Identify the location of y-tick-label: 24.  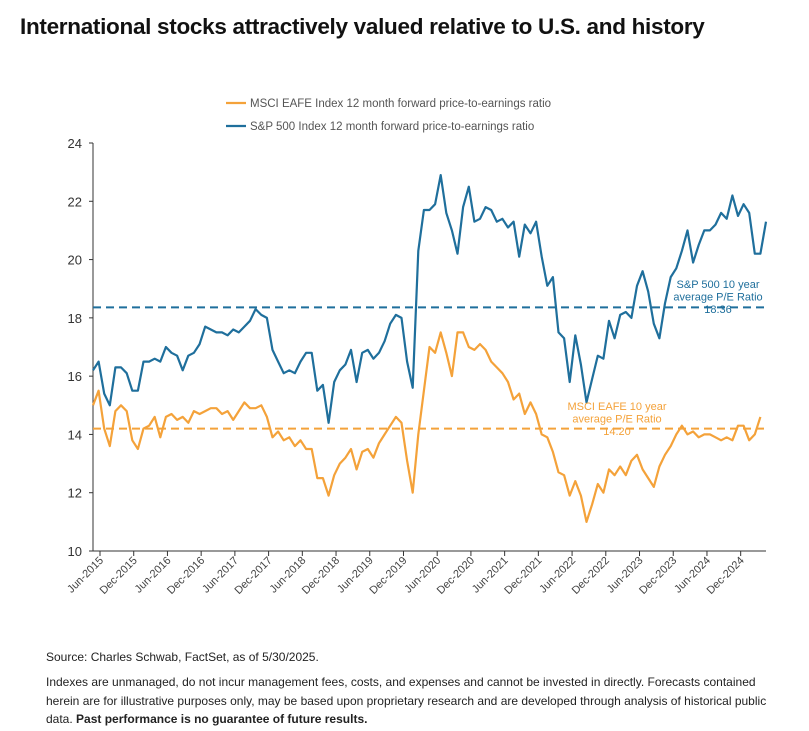
(75, 143).